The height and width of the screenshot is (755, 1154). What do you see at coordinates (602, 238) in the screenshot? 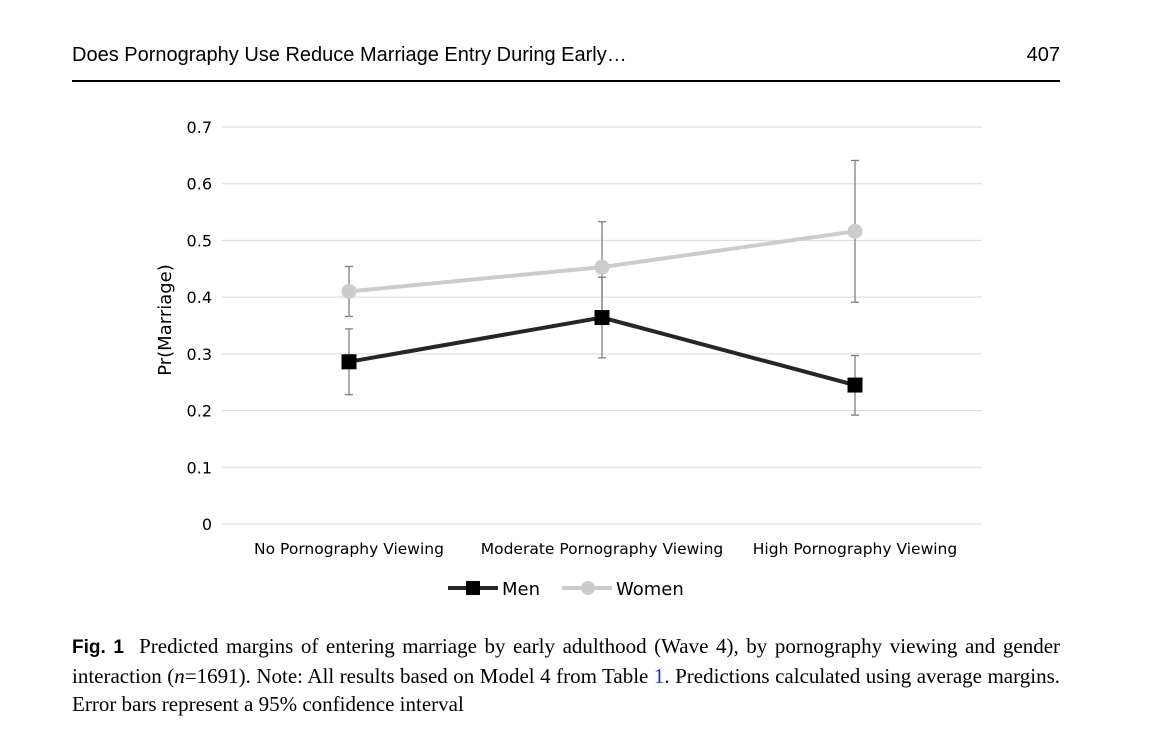
I see `series-women` at bounding box center [602, 238].